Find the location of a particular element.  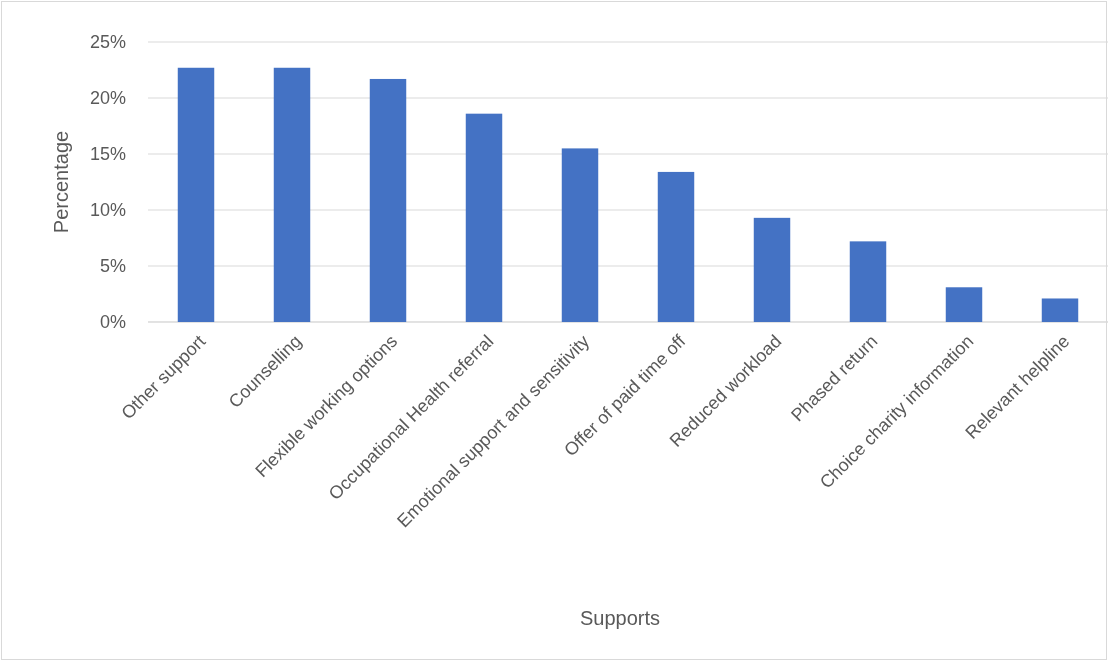

x-axis-title: Supports is located at coordinates (620, 618).